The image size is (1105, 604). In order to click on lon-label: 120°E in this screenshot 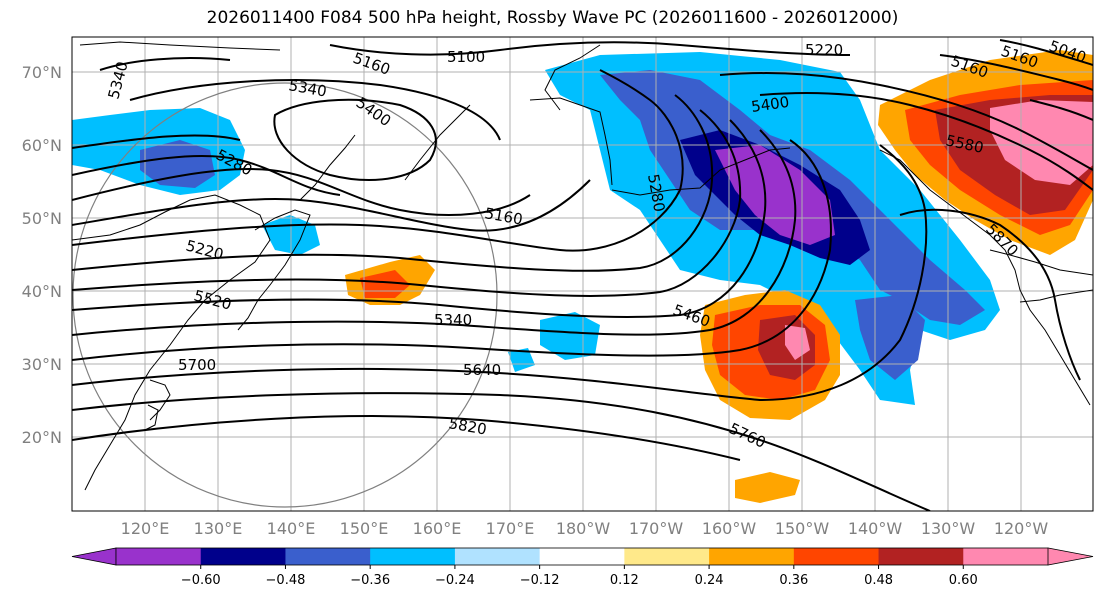, I will do `click(145, 528)`.